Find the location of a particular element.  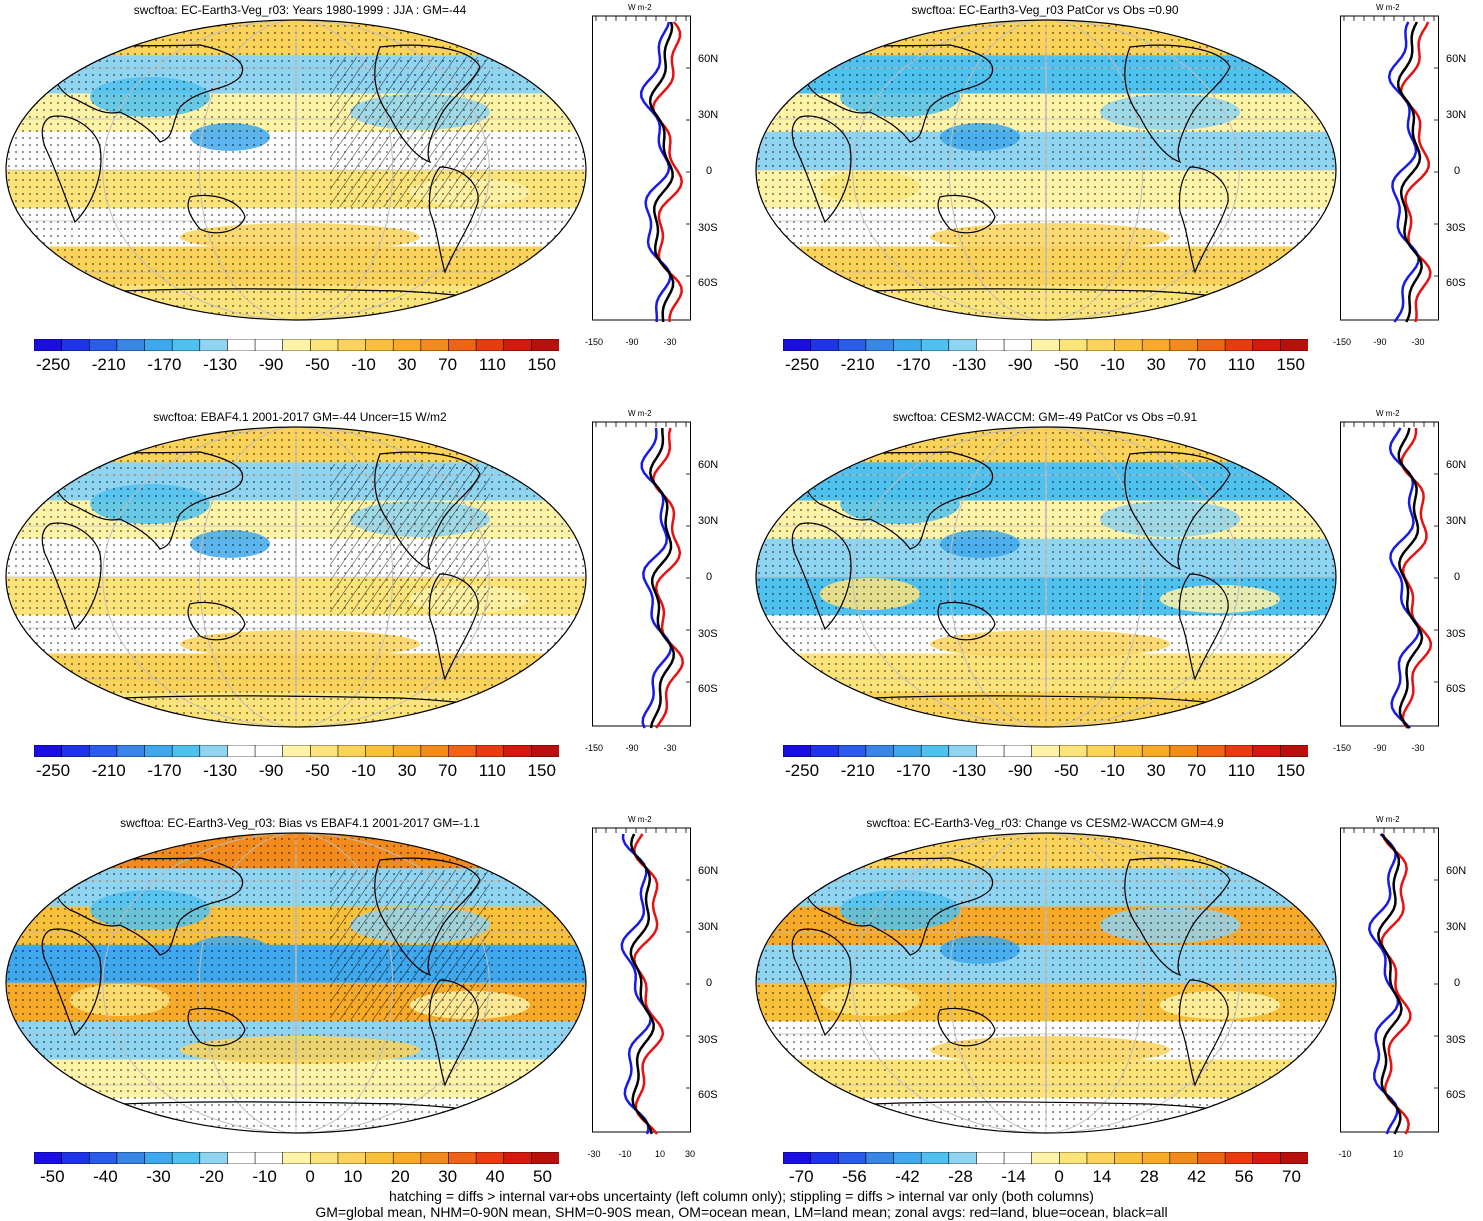

cbar-label: 70 is located at coordinates (1197, 770).